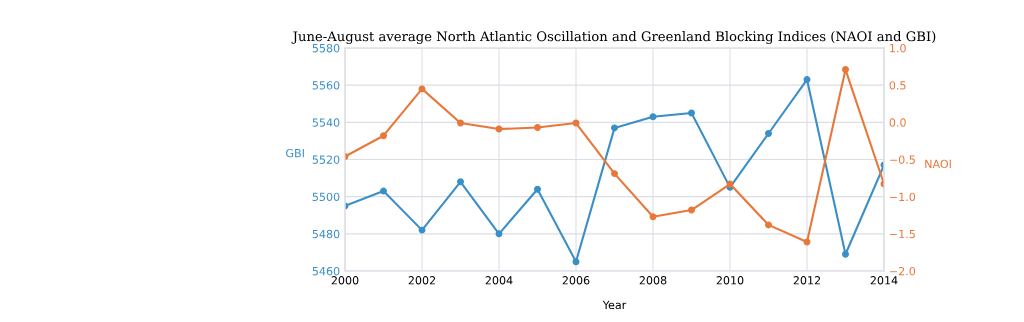 This screenshot has height=322, width=1024. I want to click on x-tick-label: 2002, so click(422, 280).